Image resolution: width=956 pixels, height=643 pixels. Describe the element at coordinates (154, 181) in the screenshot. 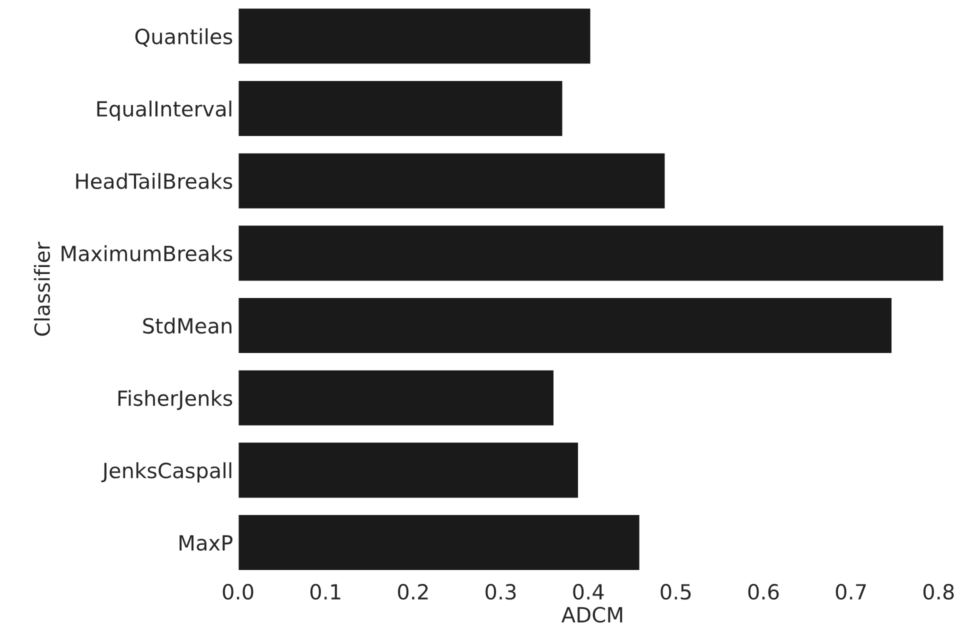

I see `y-tick-label: HeadTailBreaks` at that location.